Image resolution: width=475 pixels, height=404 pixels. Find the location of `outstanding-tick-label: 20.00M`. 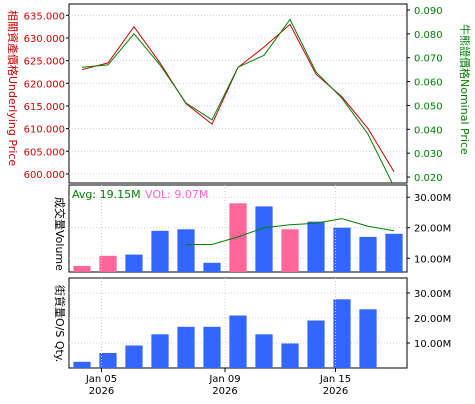

outstanding-tick-label: 20.00M is located at coordinates (432, 319).